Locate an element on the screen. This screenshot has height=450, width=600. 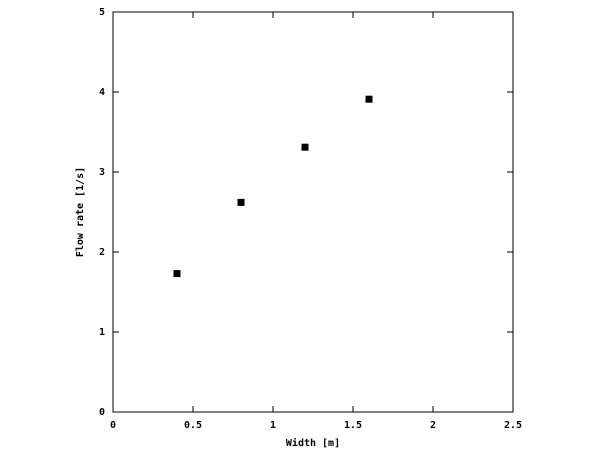
y-axis-label: Flow rate [1/s] is located at coordinates (80, 212).